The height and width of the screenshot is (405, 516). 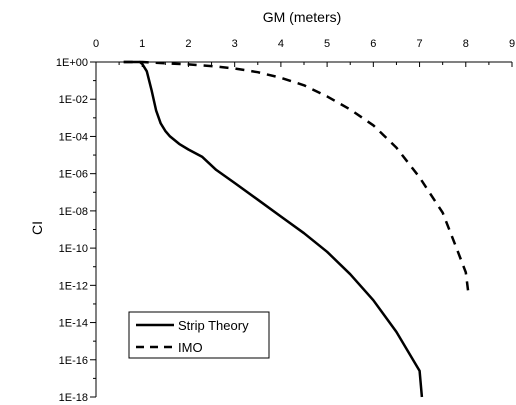 I want to click on y-tick-label: 1E-18, so click(x=73, y=398).